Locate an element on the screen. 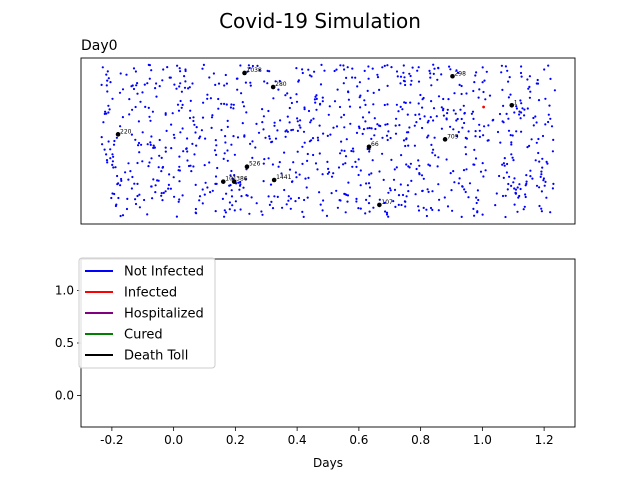 Image resolution: width=640 pixels, height=480 pixels. x-axis-label: Days is located at coordinates (328, 463).